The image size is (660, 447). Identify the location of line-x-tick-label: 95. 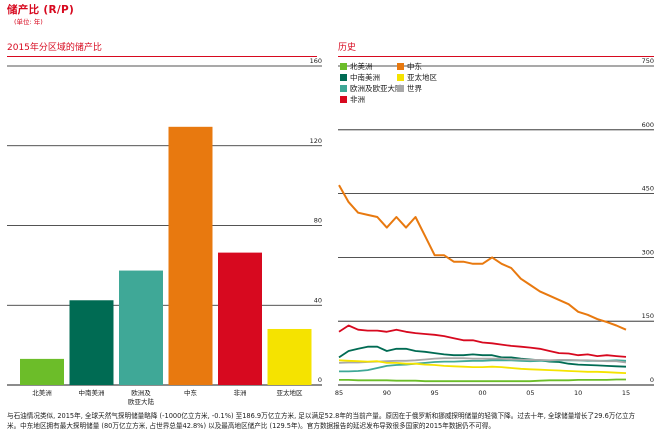
(435, 393).